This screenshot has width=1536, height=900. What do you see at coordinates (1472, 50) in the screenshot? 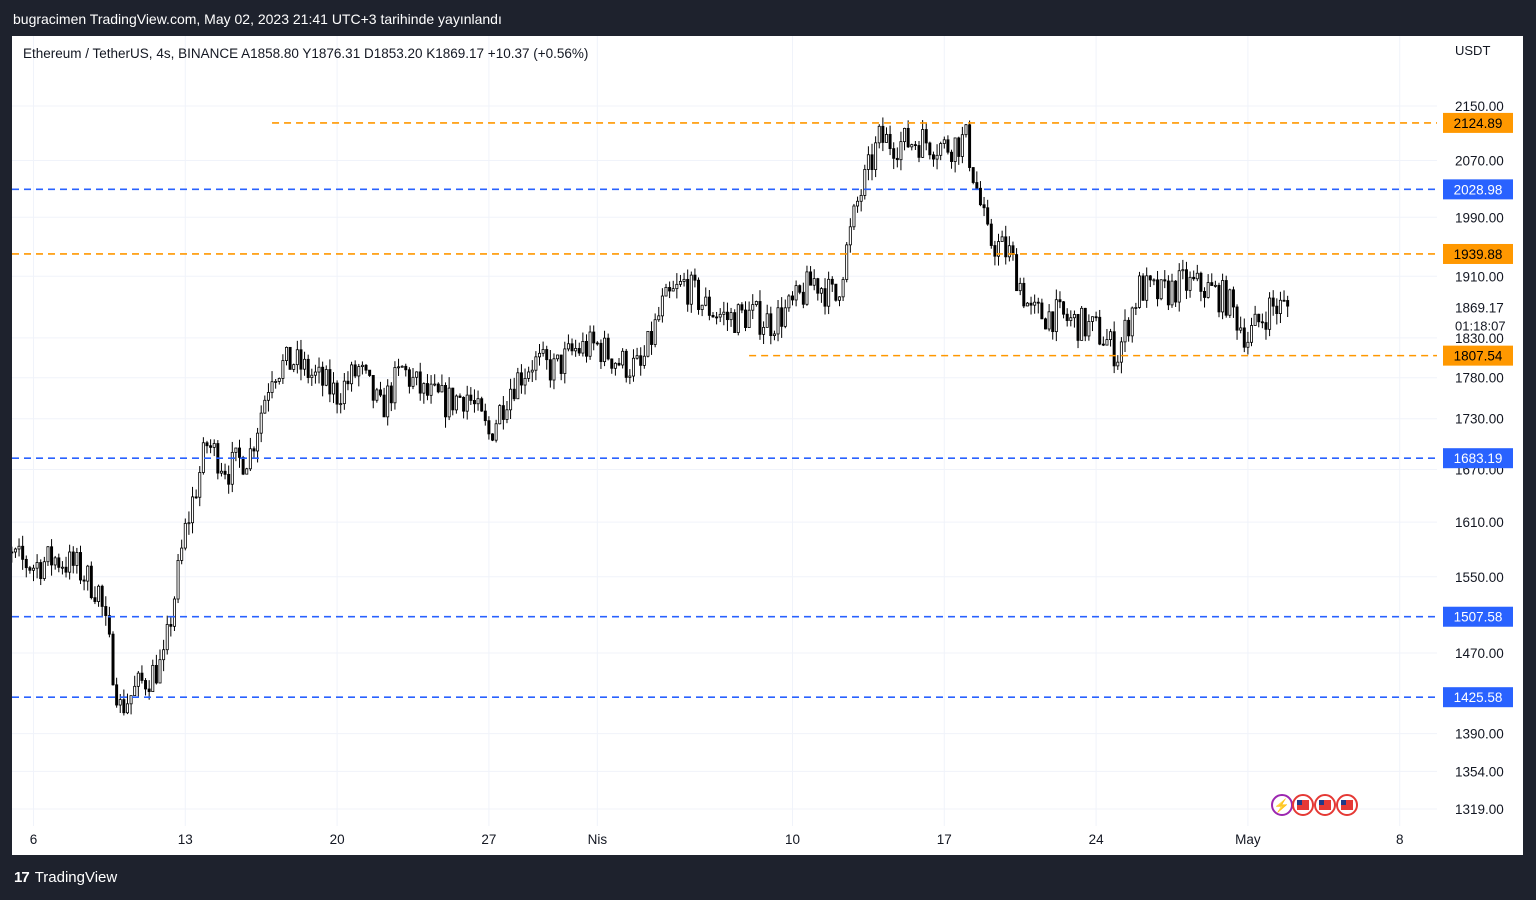
I see `currency-label: USDT` at bounding box center [1472, 50].